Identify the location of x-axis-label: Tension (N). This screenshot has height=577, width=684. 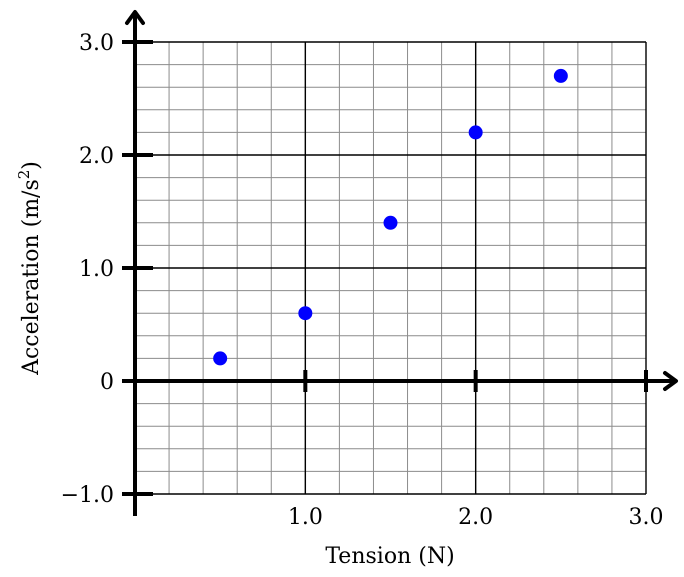
(389, 556).